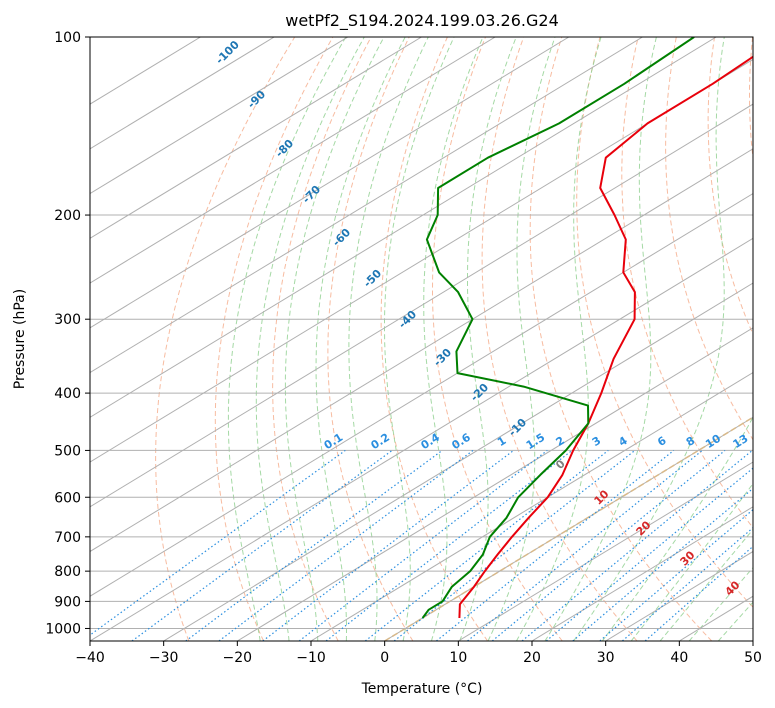 This screenshot has height=708, width=775. What do you see at coordinates (372, 278) in the screenshot?
I see `isotherm-label: -50` at bounding box center [372, 278].